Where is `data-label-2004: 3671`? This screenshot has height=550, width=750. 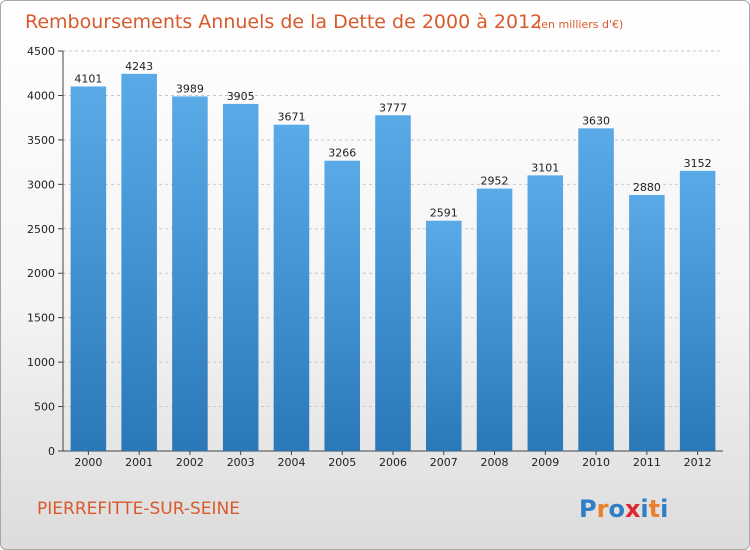 data-label-2004: 3671 is located at coordinates (291, 117).